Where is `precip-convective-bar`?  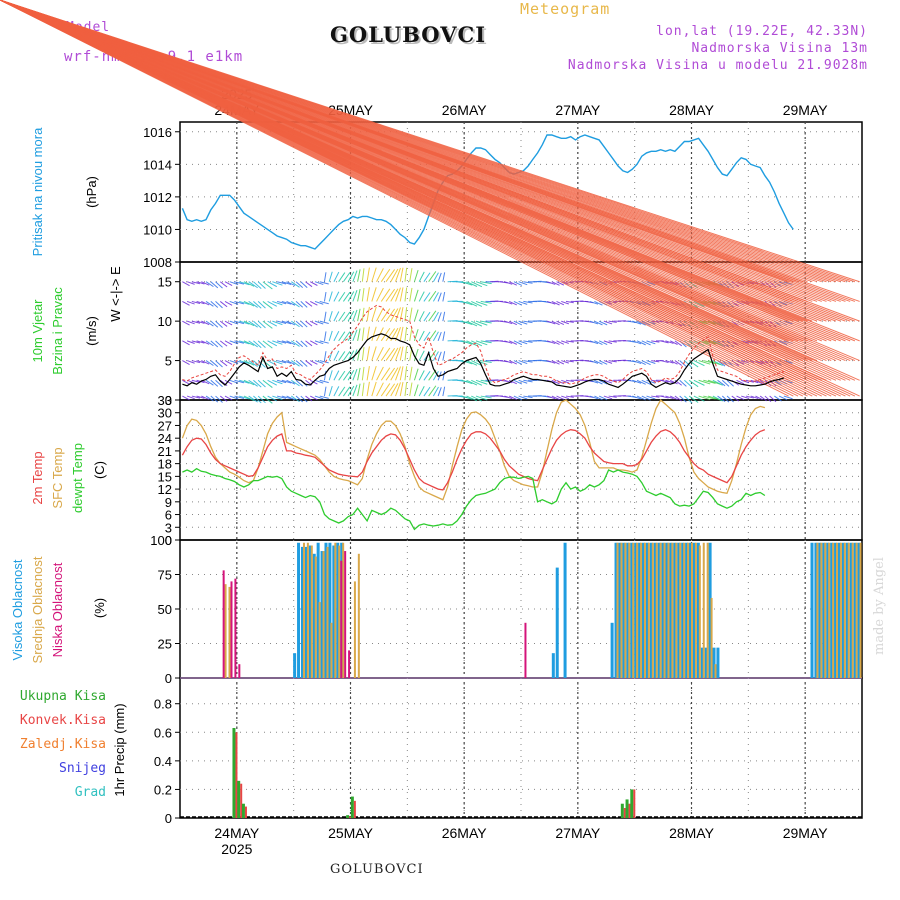
precip-convective-bar is located at coordinates (236, 775).